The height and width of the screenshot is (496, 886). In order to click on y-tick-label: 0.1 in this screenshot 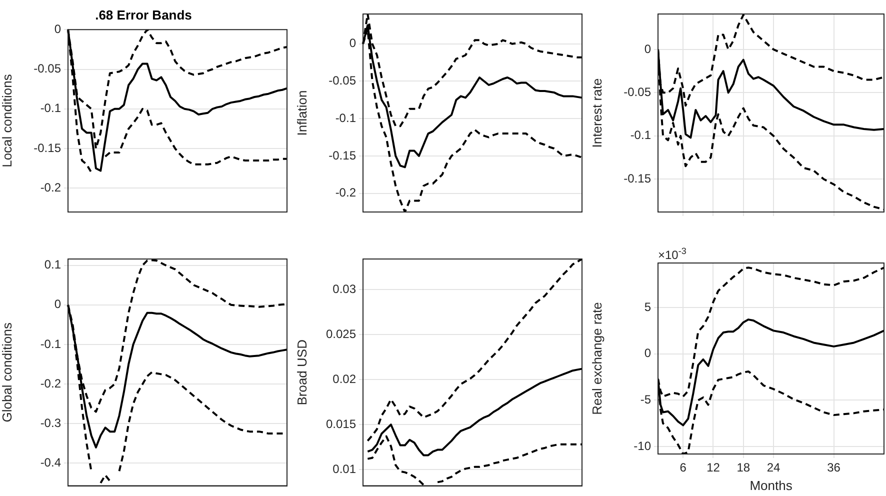, I will do `click(53, 265)`.